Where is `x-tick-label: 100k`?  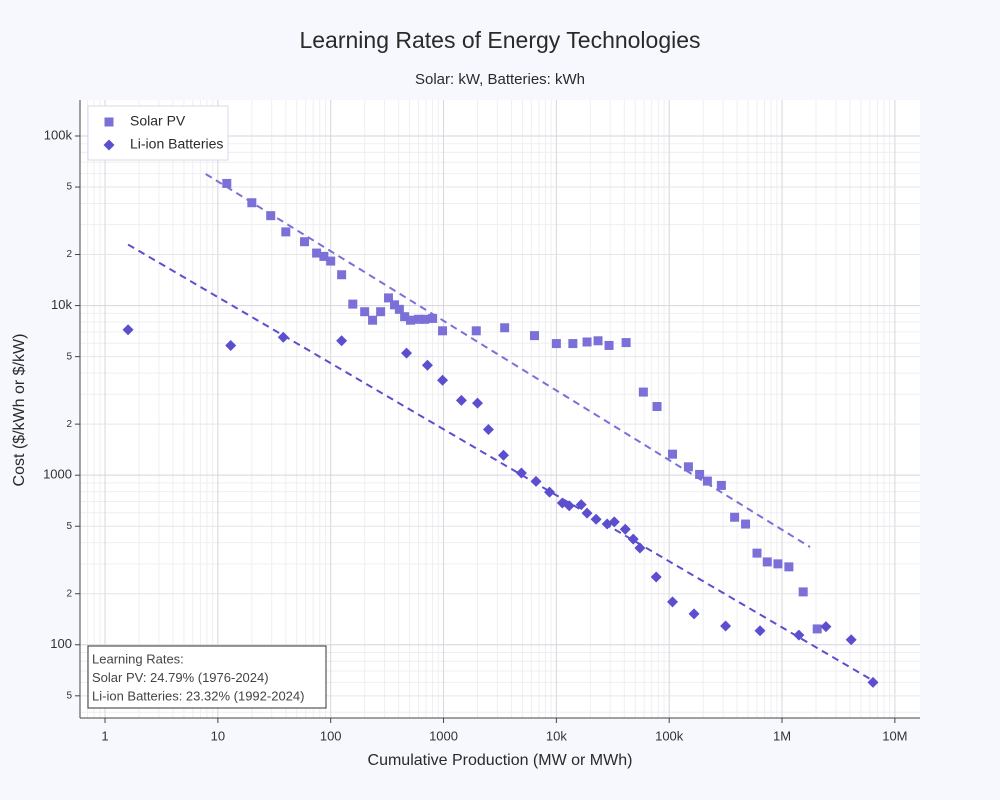 x-tick-label: 100k is located at coordinates (669, 735).